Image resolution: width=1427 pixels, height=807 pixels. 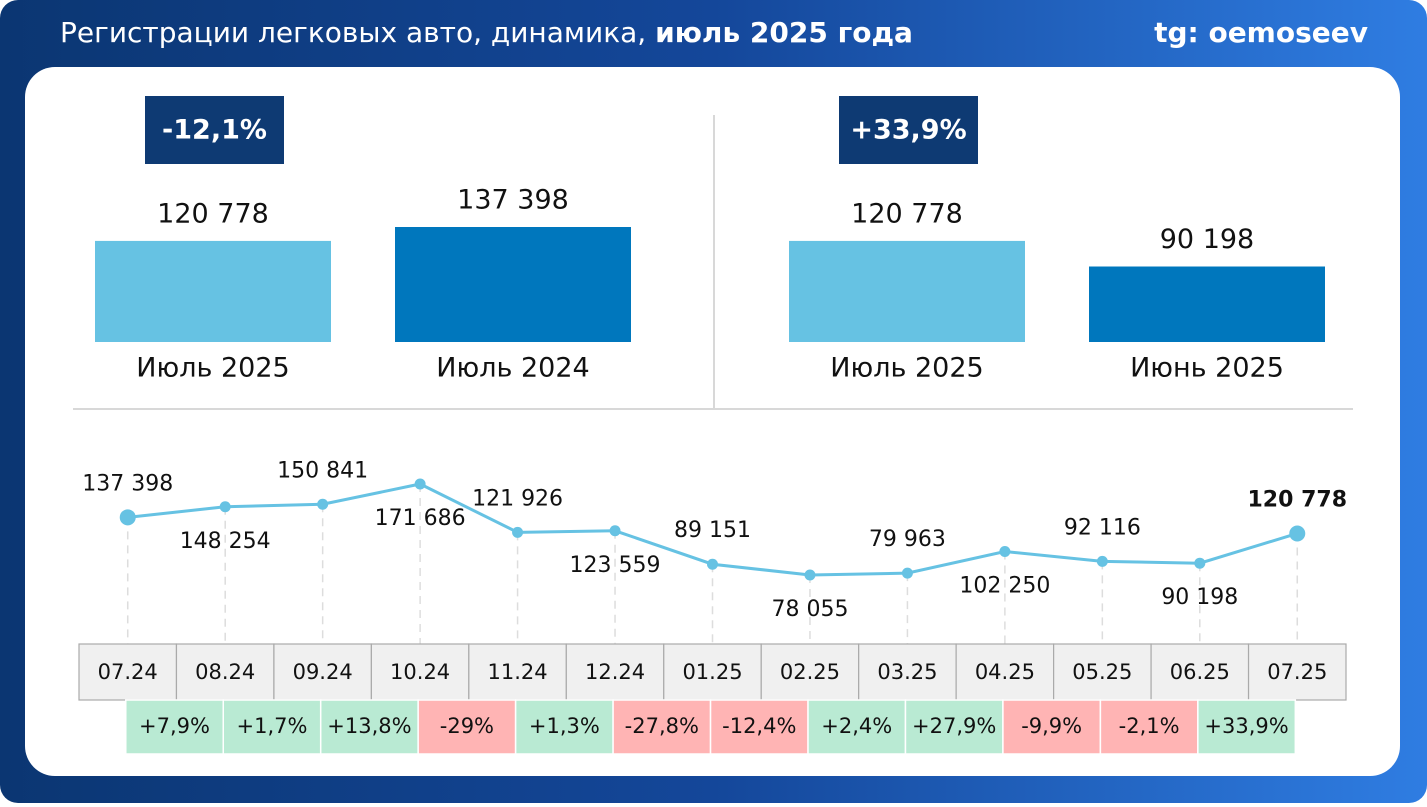 I want to click on change-label: +2,4%, so click(x=856, y=726).